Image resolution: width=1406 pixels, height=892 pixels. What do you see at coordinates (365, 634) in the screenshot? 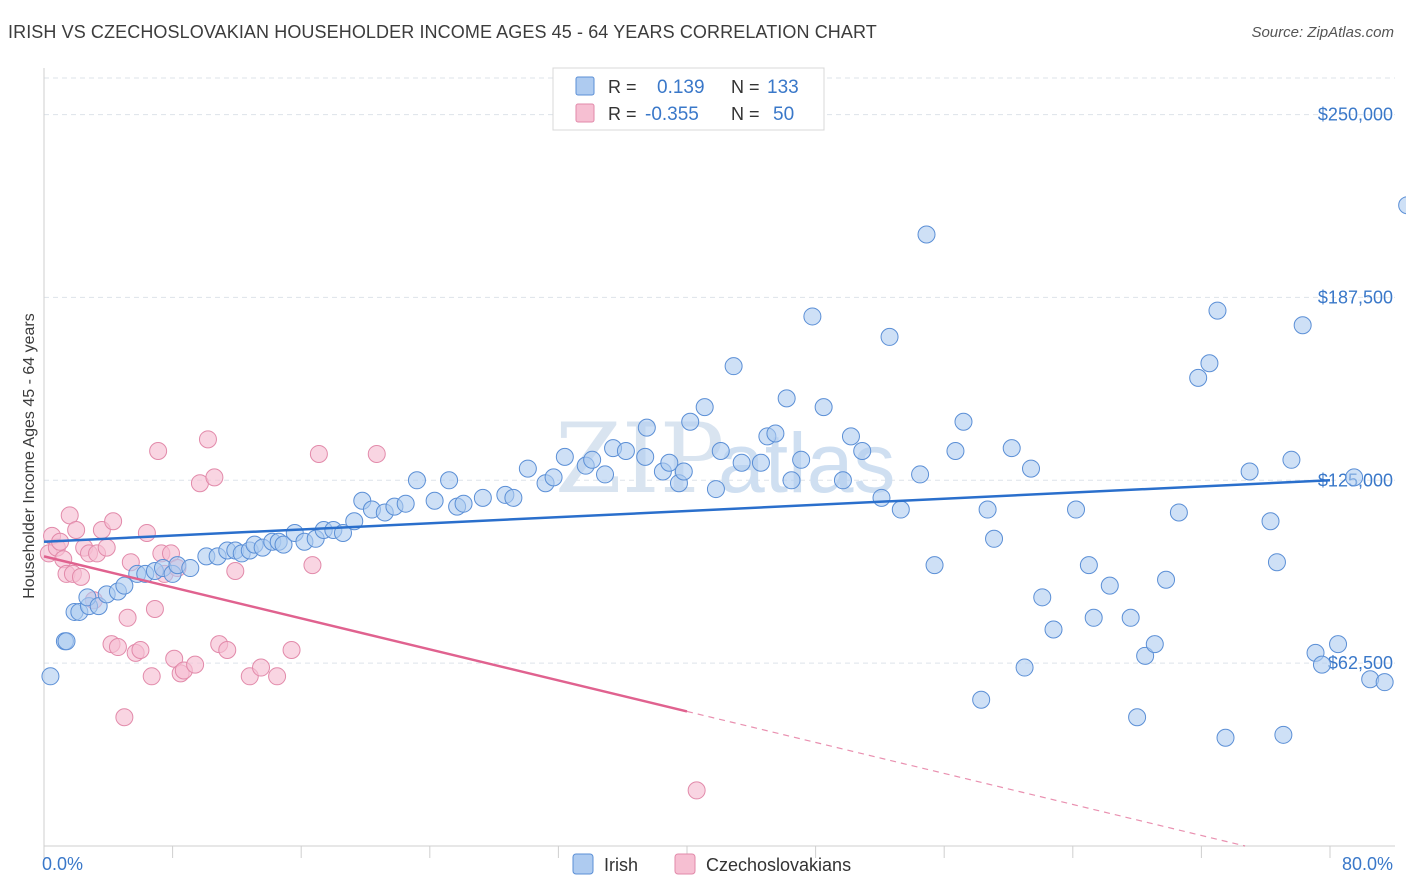
I see `czech-trend-line` at bounding box center [365, 634].